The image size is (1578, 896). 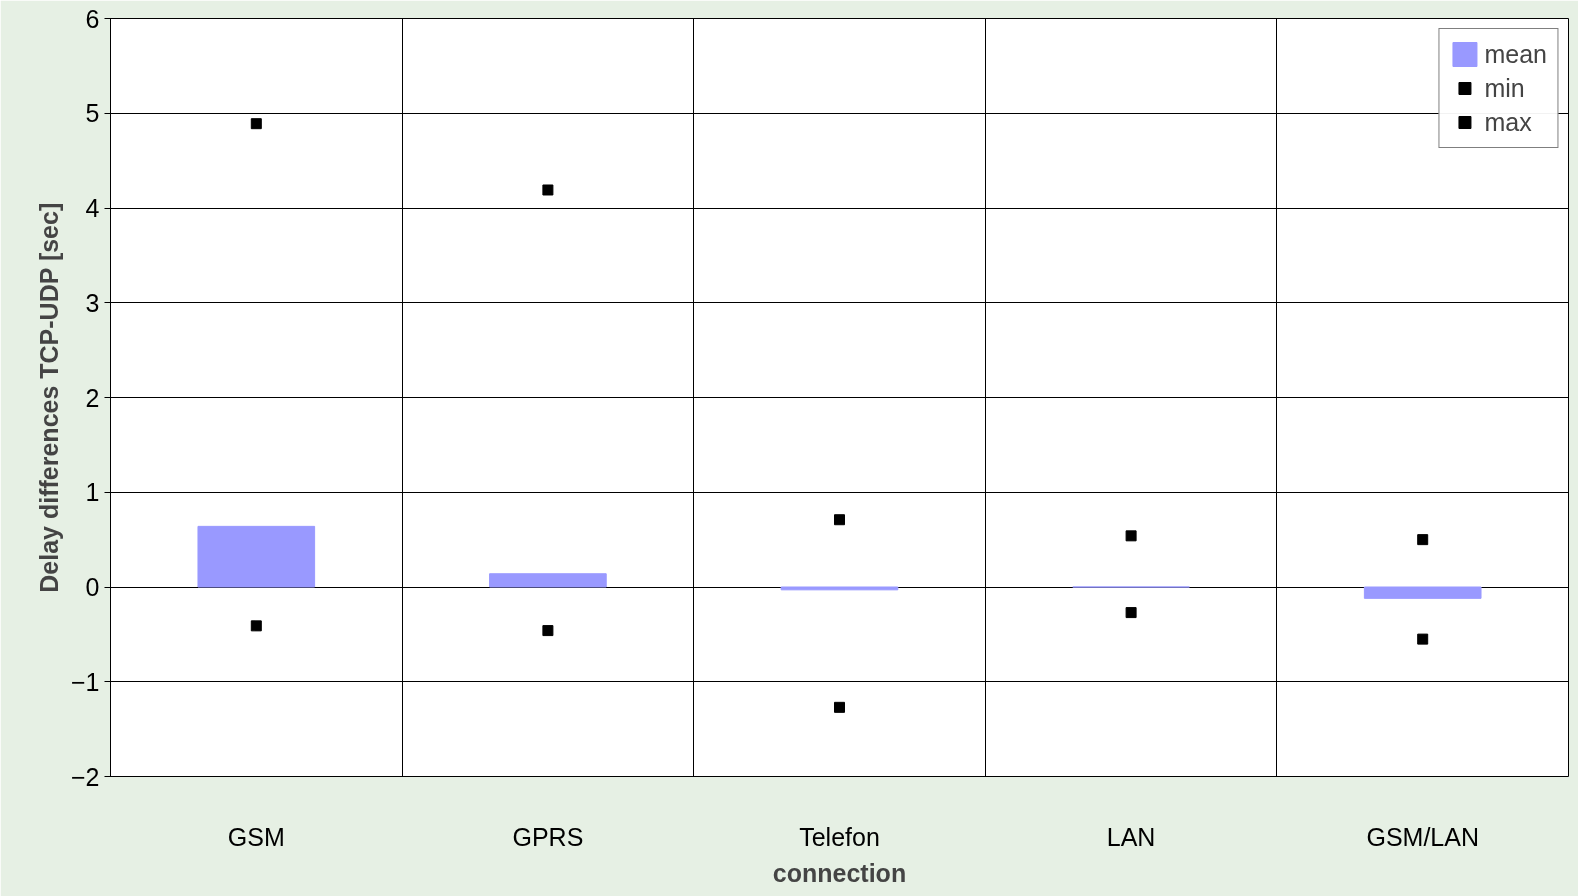 What do you see at coordinates (92, 302) in the screenshot?
I see `y-tick-label: 3` at bounding box center [92, 302].